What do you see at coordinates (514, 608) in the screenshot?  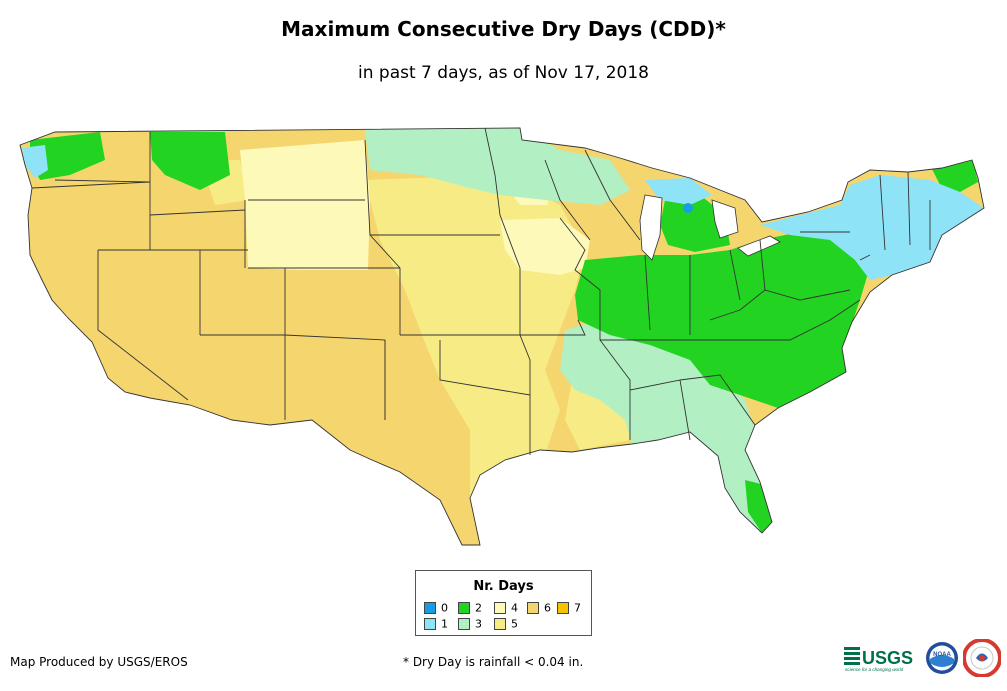 I see `legend-label-4: 4` at bounding box center [514, 608].